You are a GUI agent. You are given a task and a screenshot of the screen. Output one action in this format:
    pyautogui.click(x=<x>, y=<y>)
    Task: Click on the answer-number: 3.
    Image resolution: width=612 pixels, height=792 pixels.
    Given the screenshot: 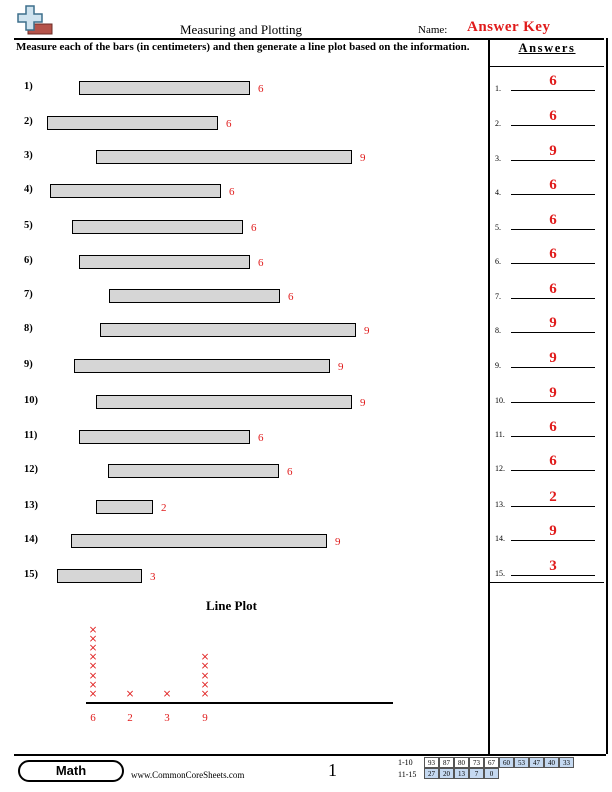 What is the action you would take?
    pyautogui.click(x=498, y=158)
    